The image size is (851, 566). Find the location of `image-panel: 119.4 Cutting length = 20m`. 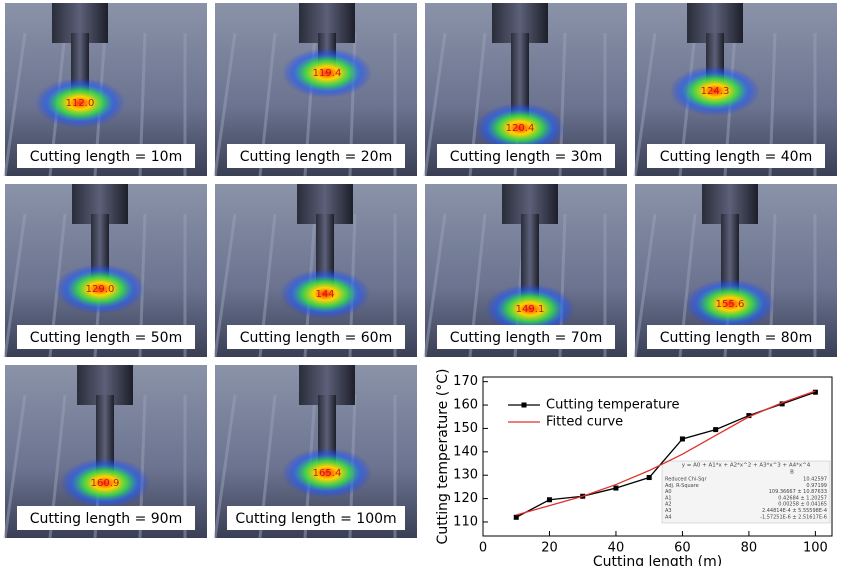

image-panel: 119.4 Cutting length = 20m is located at coordinates (315, 90).